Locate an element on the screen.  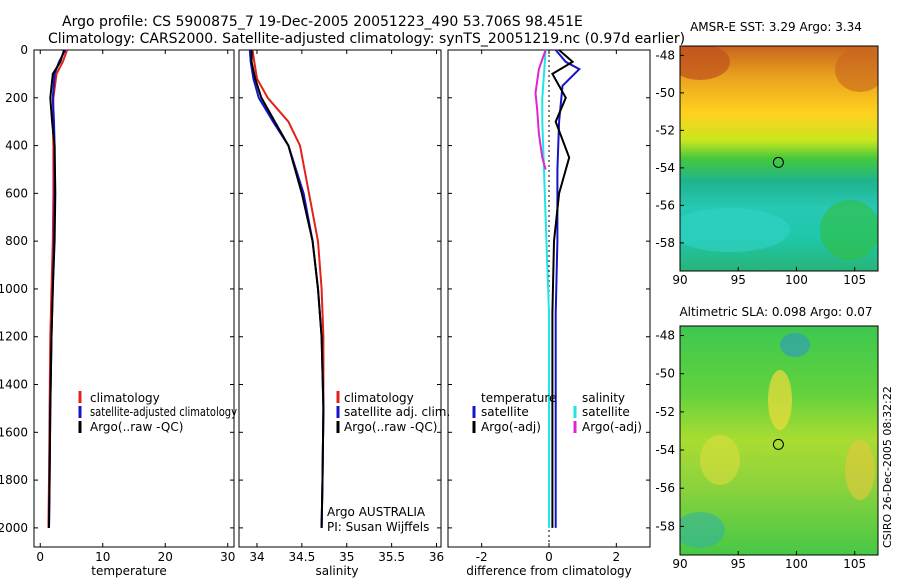
float-owner-annotation: Argo AUSTRALIA is located at coordinates (376, 512).